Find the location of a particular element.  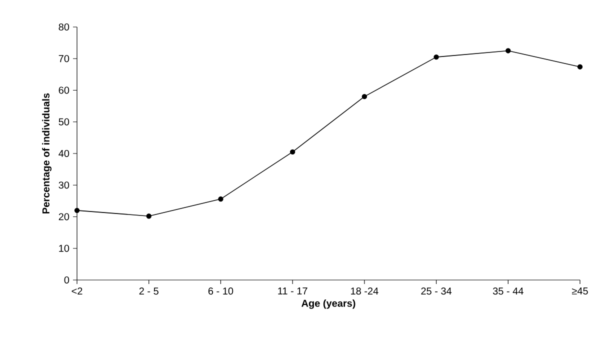

x-tick-label: 2 - 5 is located at coordinates (148, 291).